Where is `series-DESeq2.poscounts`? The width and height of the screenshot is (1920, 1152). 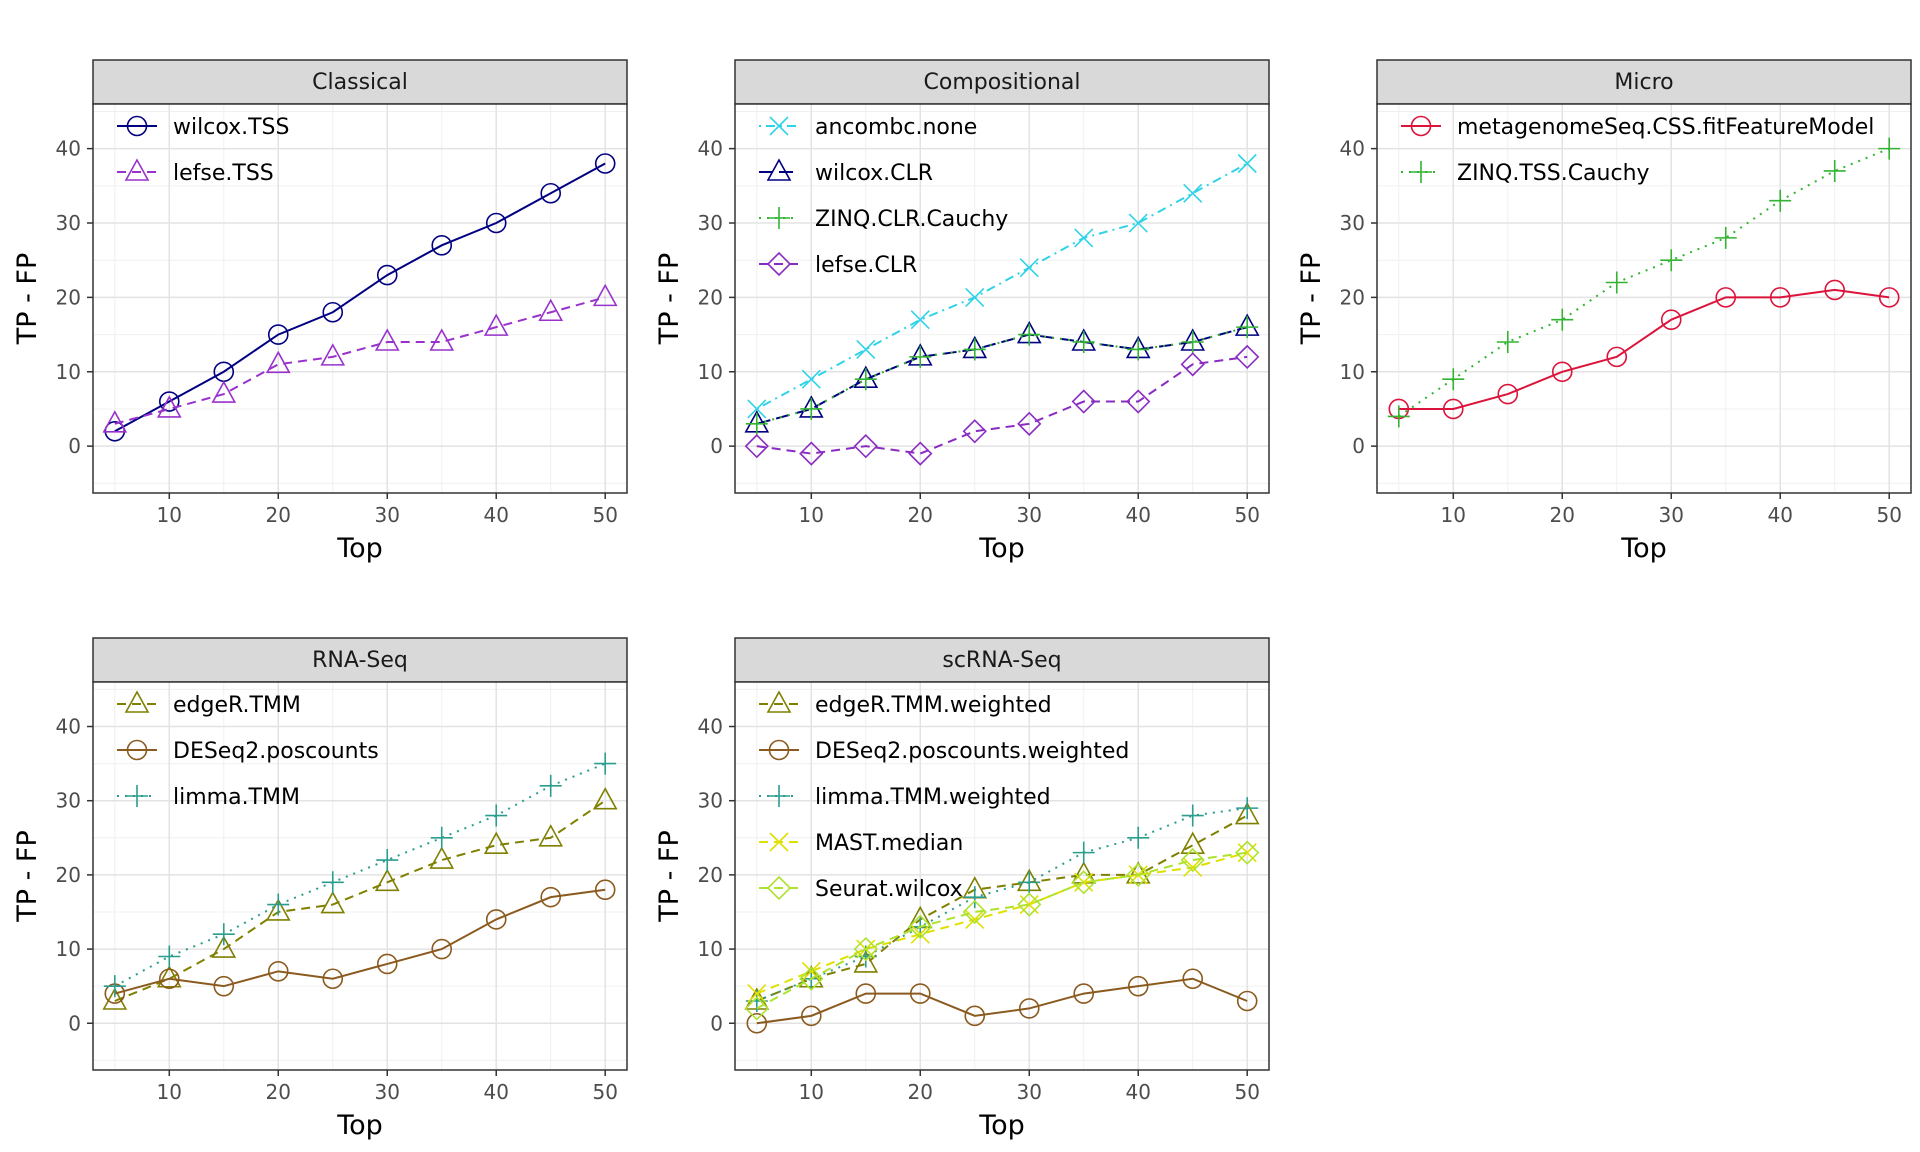 series-DESeq2.poscounts is located at coordinates (360, 941).